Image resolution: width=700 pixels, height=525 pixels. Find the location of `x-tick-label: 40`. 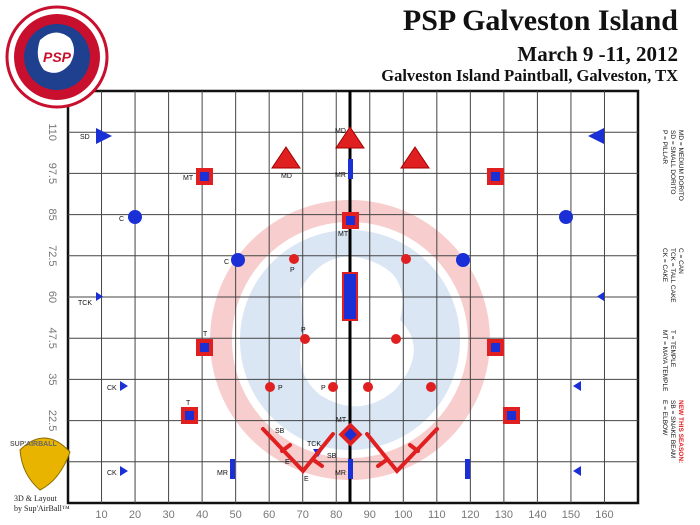

x-tick-label: 40 is located at coordinates (202, 515).